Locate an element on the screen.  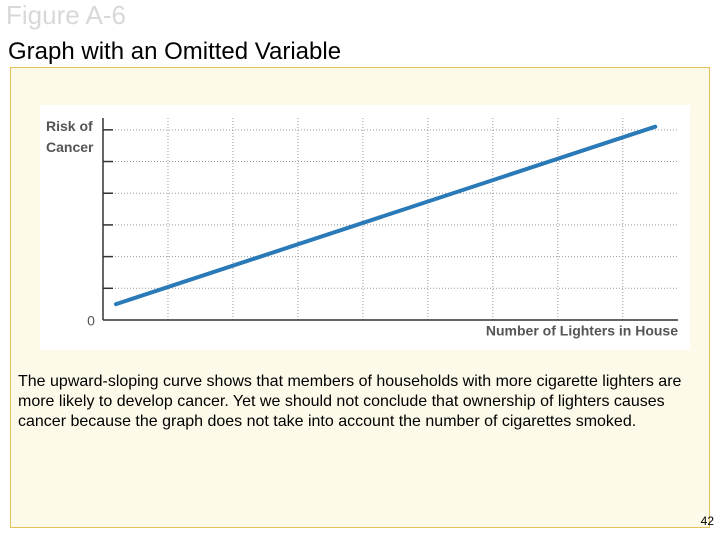
y-axis-label: Risk of Cancer is located at coordinates (70, 136).